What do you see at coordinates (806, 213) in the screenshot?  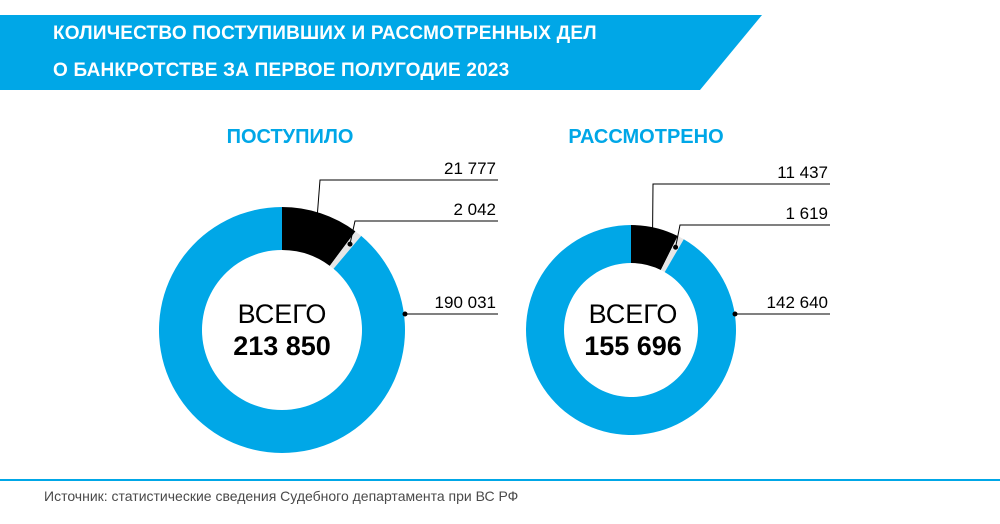 I see `slice-value-label: 1 619` at bounding box center [806, 213].